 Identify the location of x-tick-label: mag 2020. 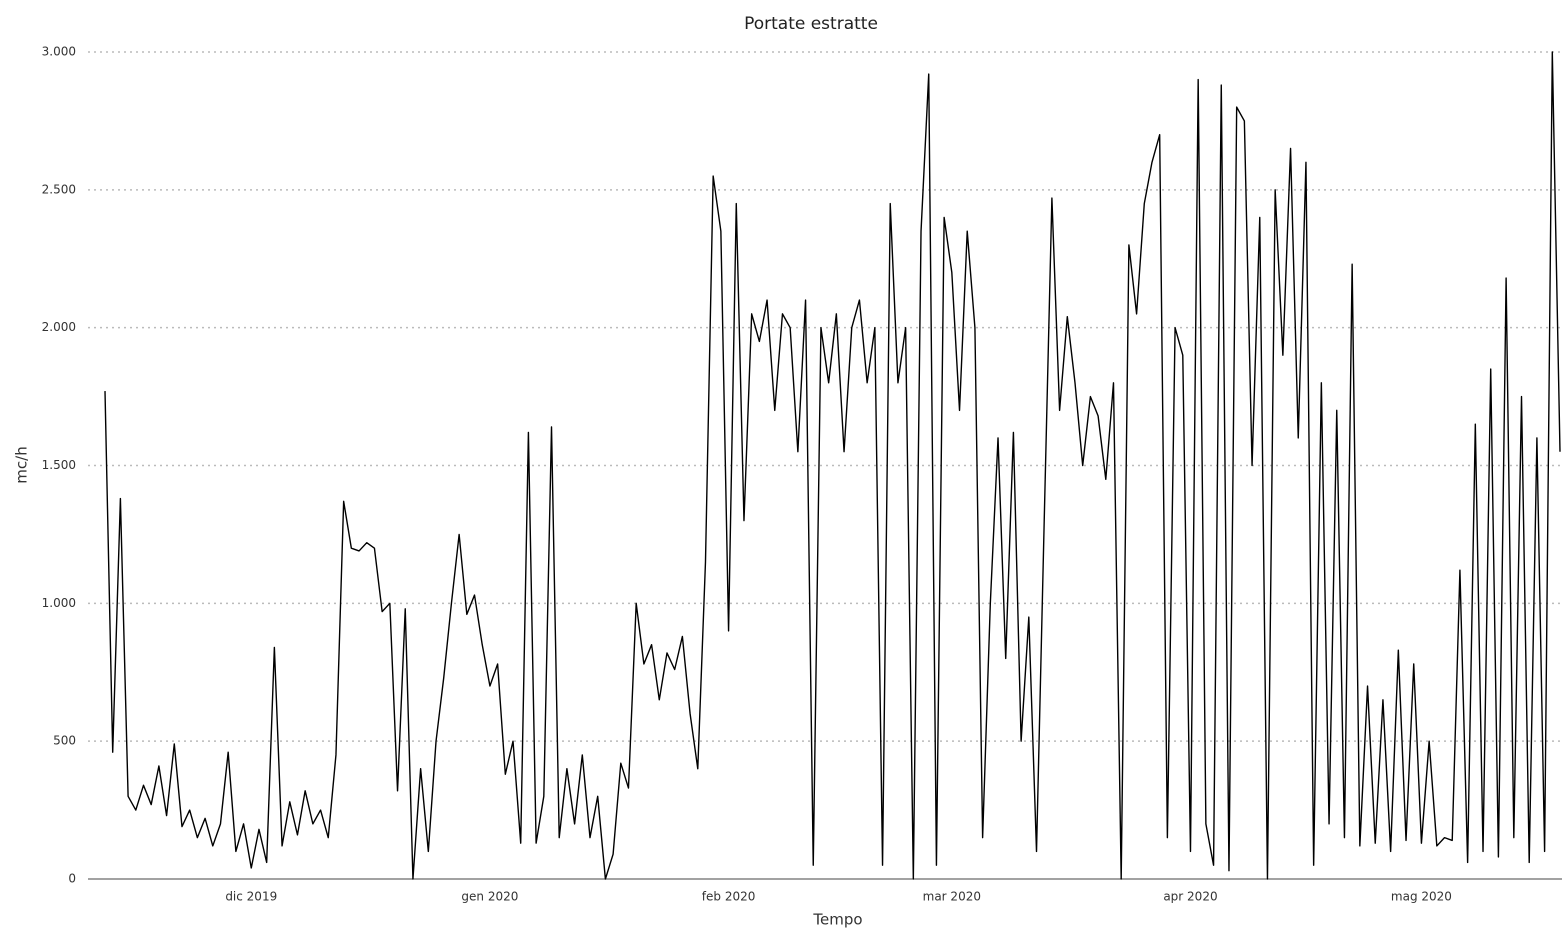
(1421, 897).